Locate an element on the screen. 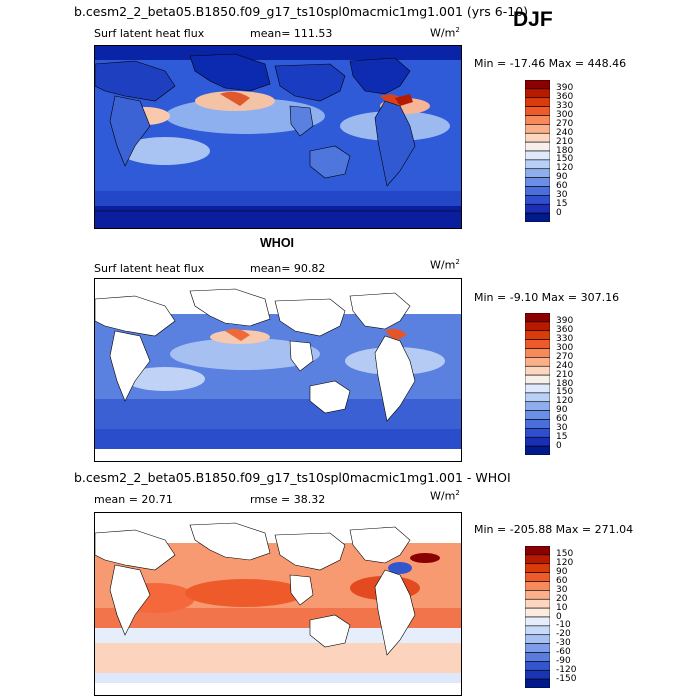 The height and width of the screenshot is (700, 700). colorbar-level-label: -150 is located at coordinates (566, 678).